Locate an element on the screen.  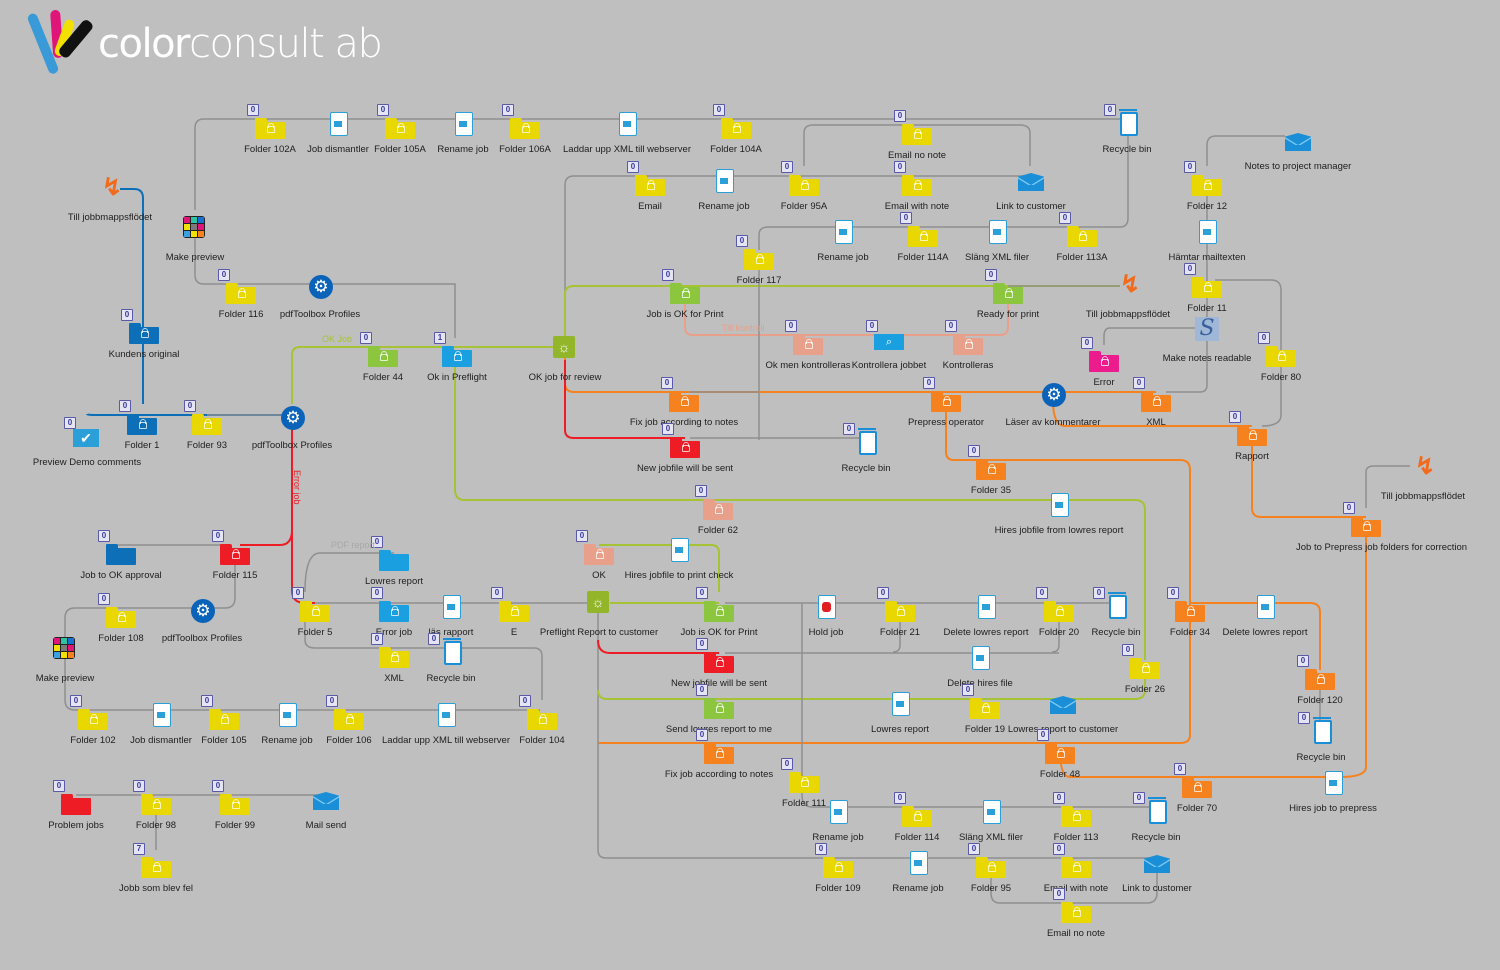
flow-node-dhf: Delete hires file is located at coordinates (980, 667).